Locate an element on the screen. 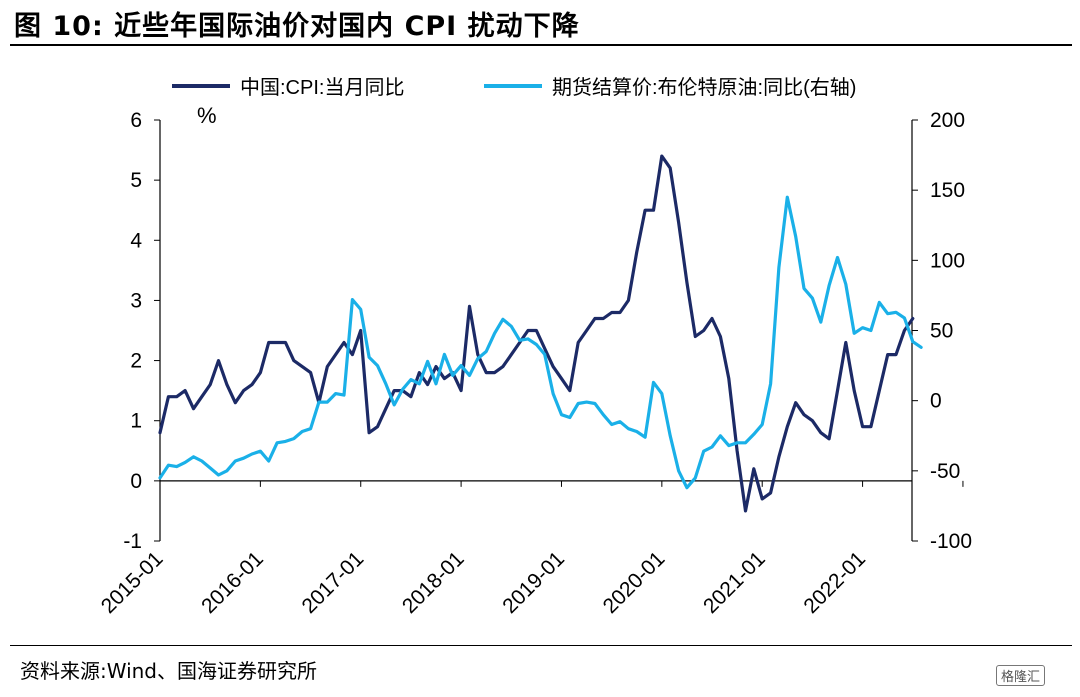  chart-legend: 中国:CPI:当月同比 期货结算价:布伦特原油:同比(右轴) is located at coordinates (514, 87).